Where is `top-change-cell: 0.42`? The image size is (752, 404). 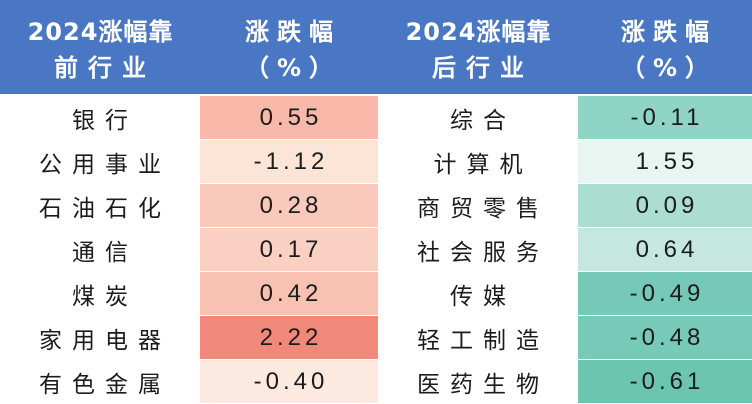 top-change-cell: 0.42 is located at coordinates (289, 294).